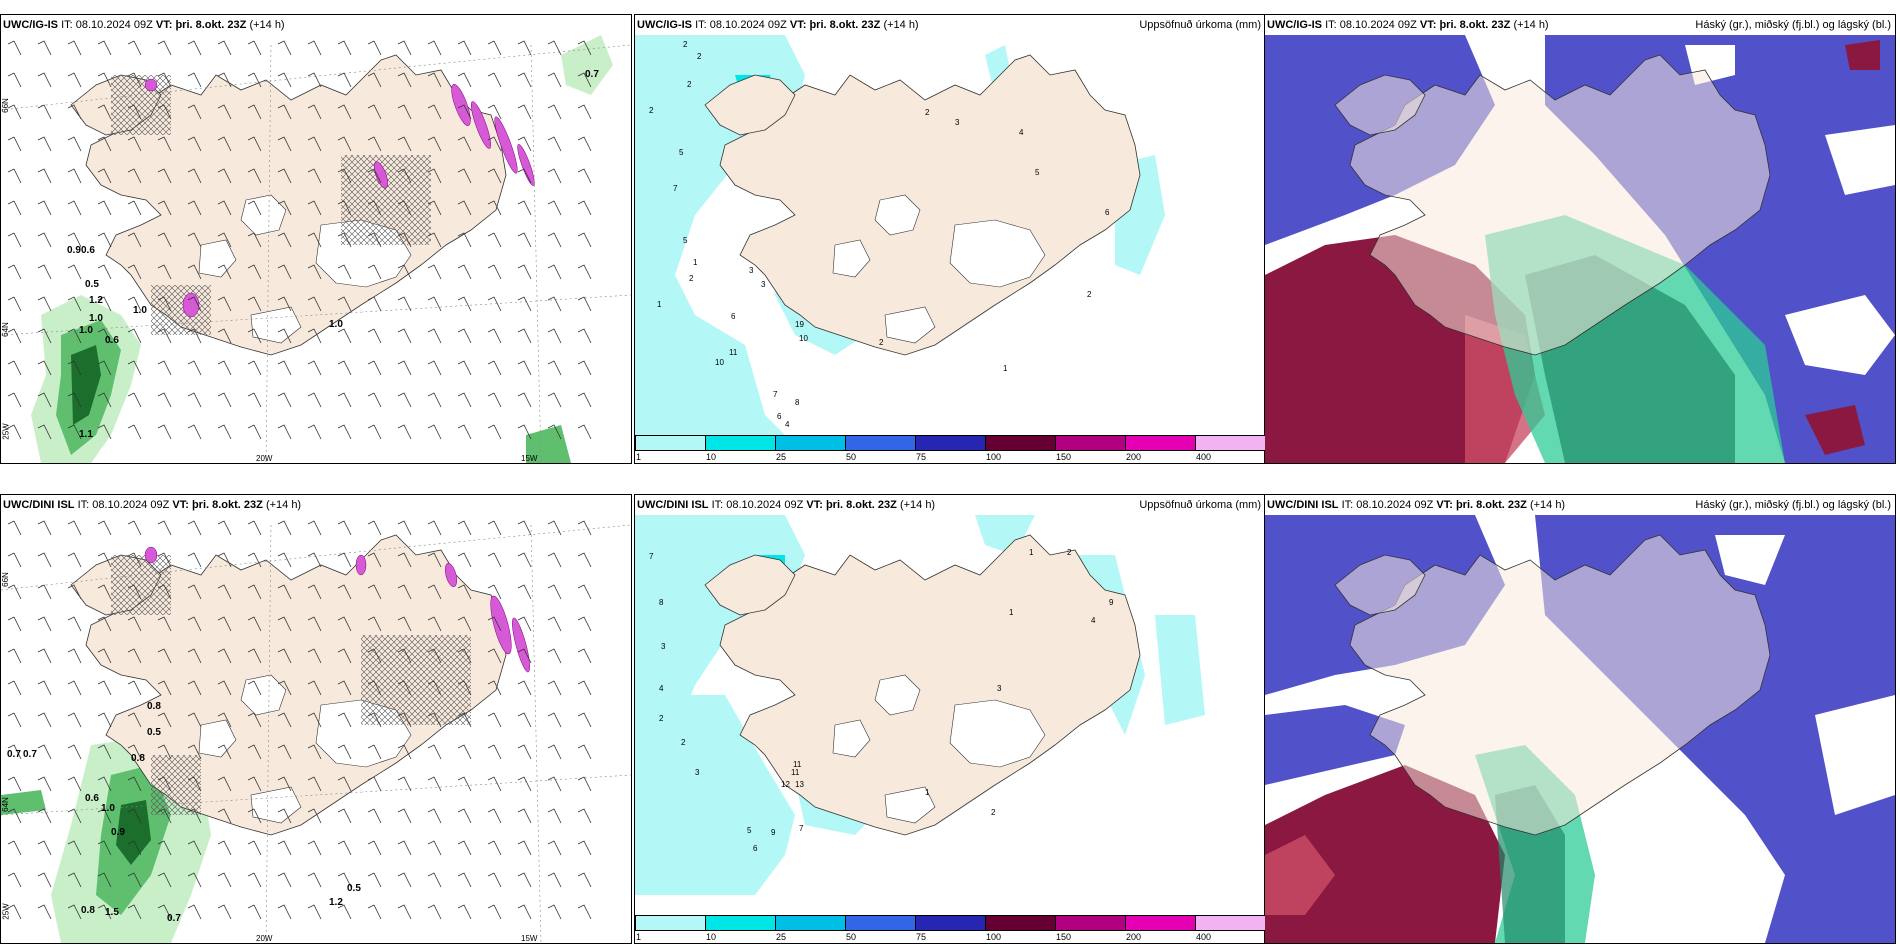 This screenshot has height=950, width=1900. What do you see at coordinates (92, 284) in the screenshot?
I see `value-label: 0.5` at bounding box center [92, 284].